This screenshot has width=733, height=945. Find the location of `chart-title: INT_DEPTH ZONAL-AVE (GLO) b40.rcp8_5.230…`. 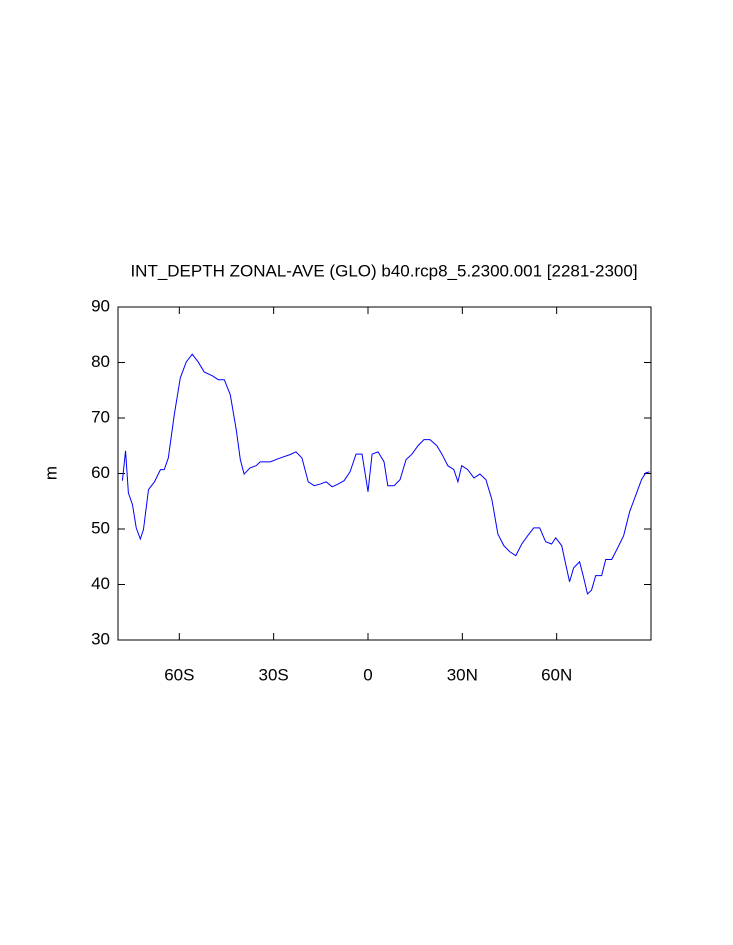

chart-title: INT_DEPTH ZONAL-AVE (GLO) b40.rcp8_5.230… is located at coordinates (383, 270).